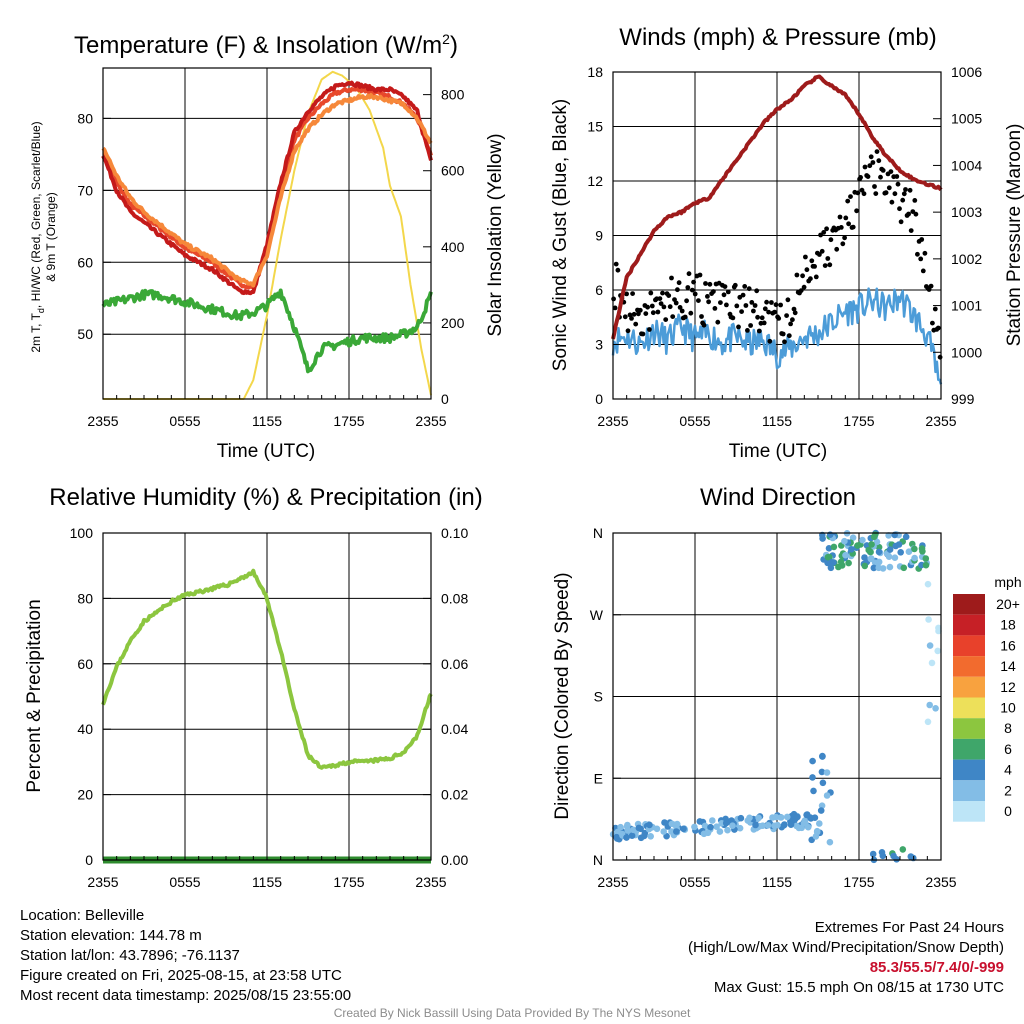 Image resolution: width=1024 pixels, height=1024 pixels. What do you see at coordinates (595, 127) in the screenshot?
I see `y-tick-label: 15` at bounding box center [595, 127].